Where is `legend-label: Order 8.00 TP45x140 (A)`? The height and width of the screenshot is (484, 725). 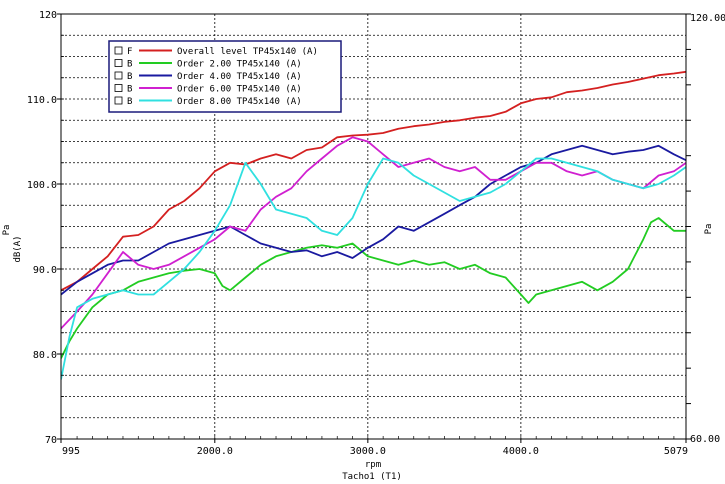 legend-label: Order 8.00 TP45x140 (A) is located at coordinates (239, 102).